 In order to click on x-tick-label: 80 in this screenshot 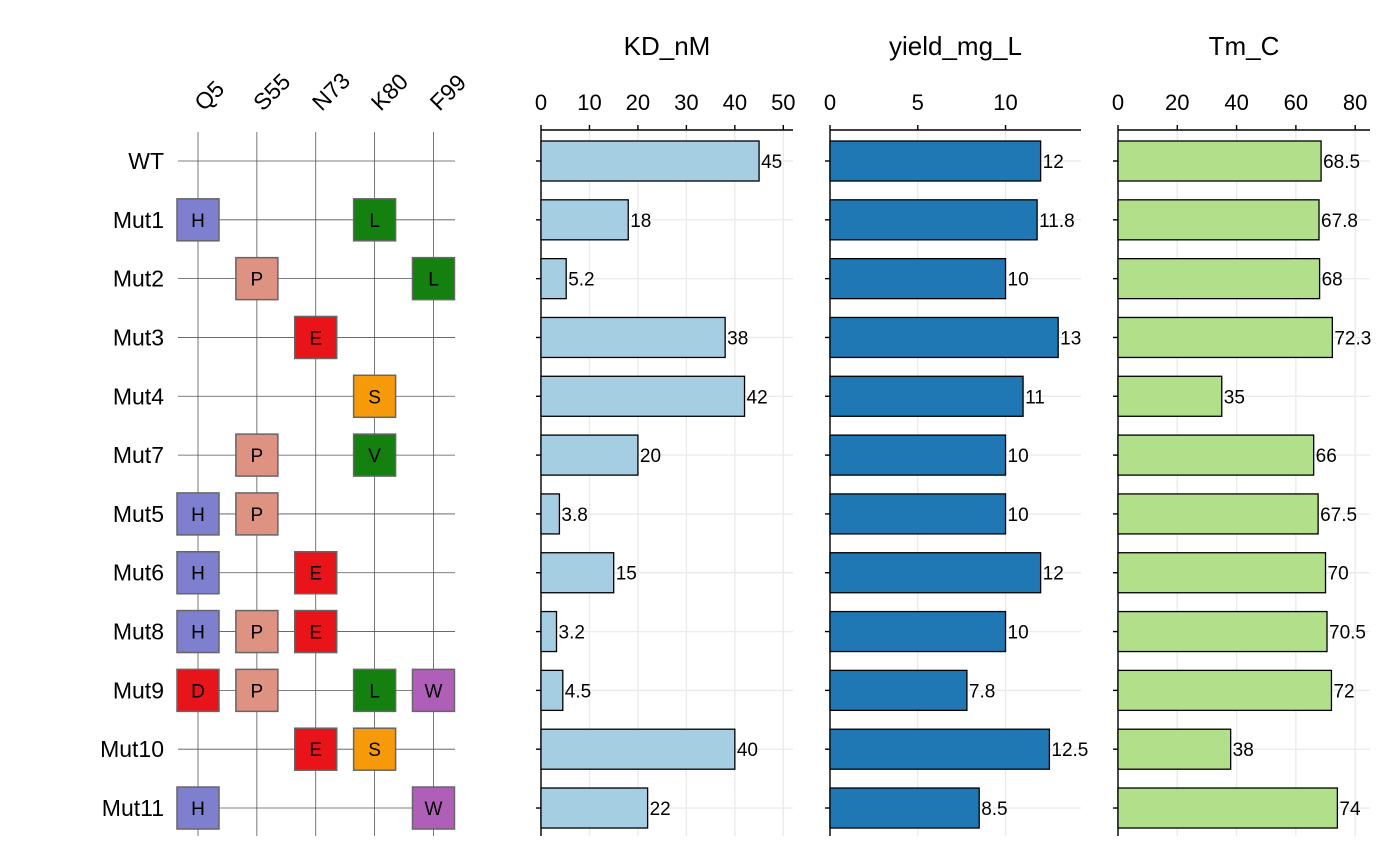, I will do `click(1355, 102)`.